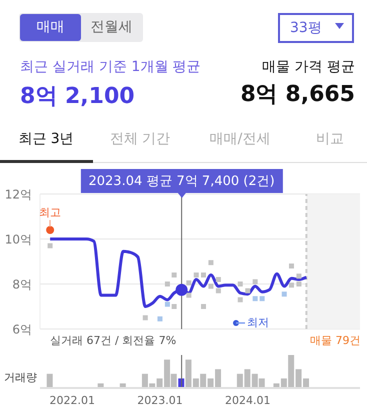 This screenshot has height=413, width=367. Describe the element at coordinates (181, 181) in the screenshot. I see `text: 2023.04 평균 7억 7,400 (2건)` at that location.